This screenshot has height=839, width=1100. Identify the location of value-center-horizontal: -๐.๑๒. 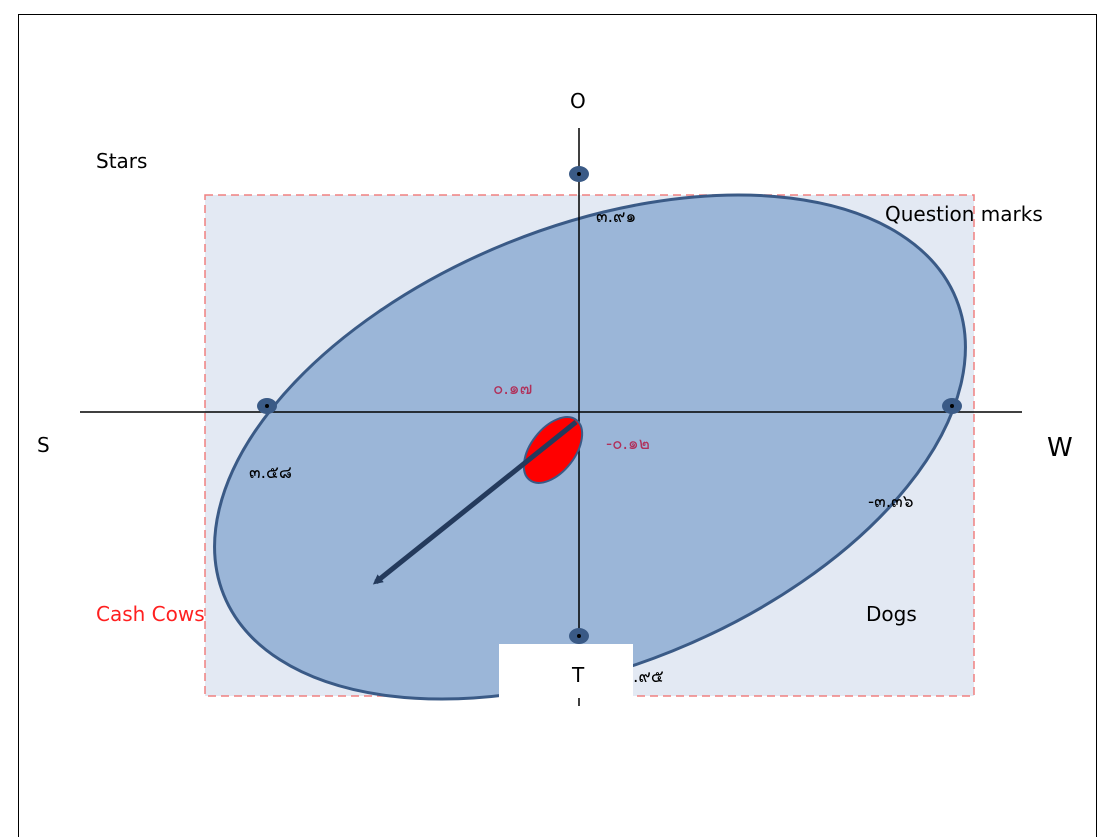
(628, 444).